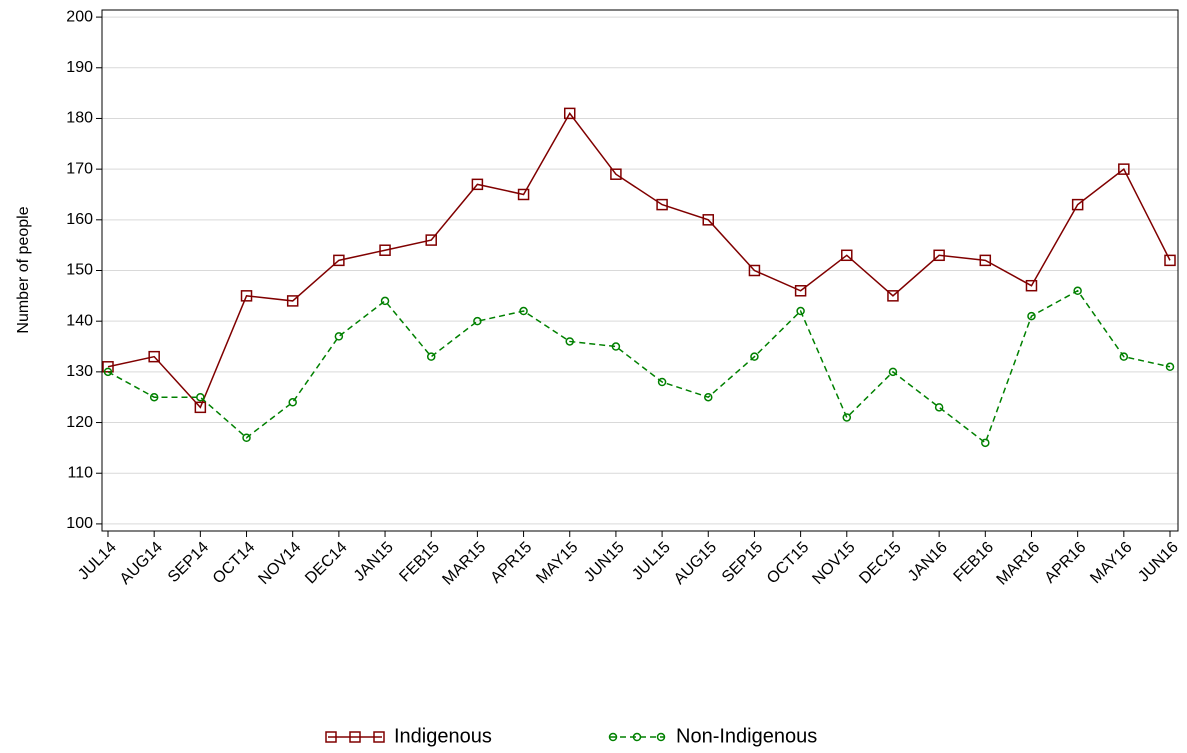 This screenshot has height=753, width=1187. I want to click on y-tick-label: 150, so click(79, 270).